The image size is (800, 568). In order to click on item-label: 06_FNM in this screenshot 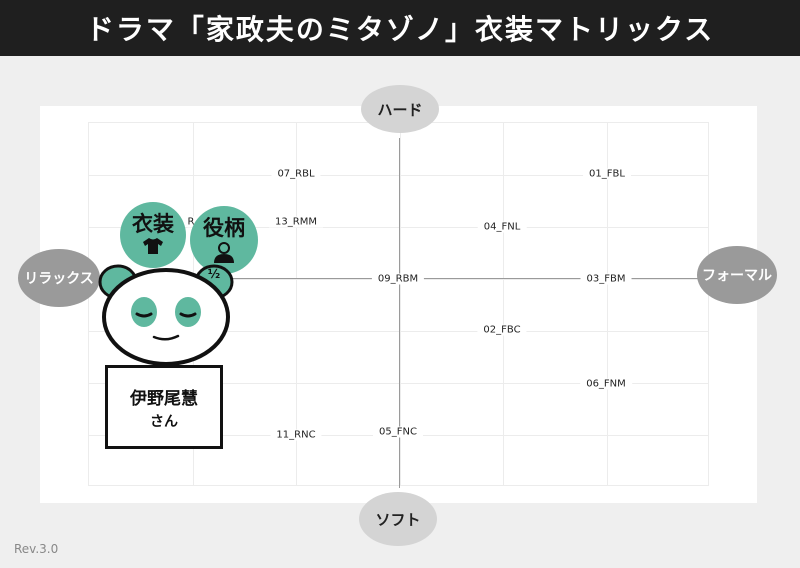, I will do `click(606, 384)`.